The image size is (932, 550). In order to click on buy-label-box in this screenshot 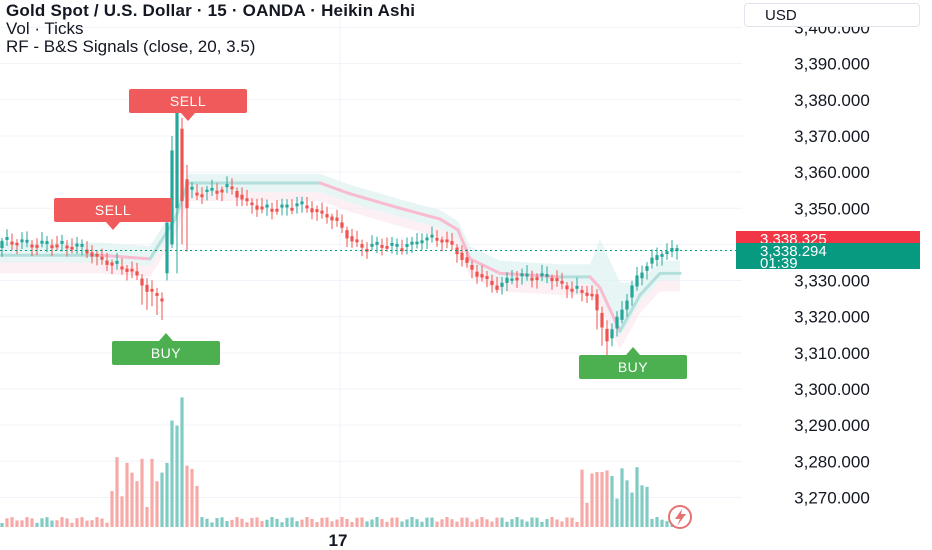, I will do `click(166, 353)`.